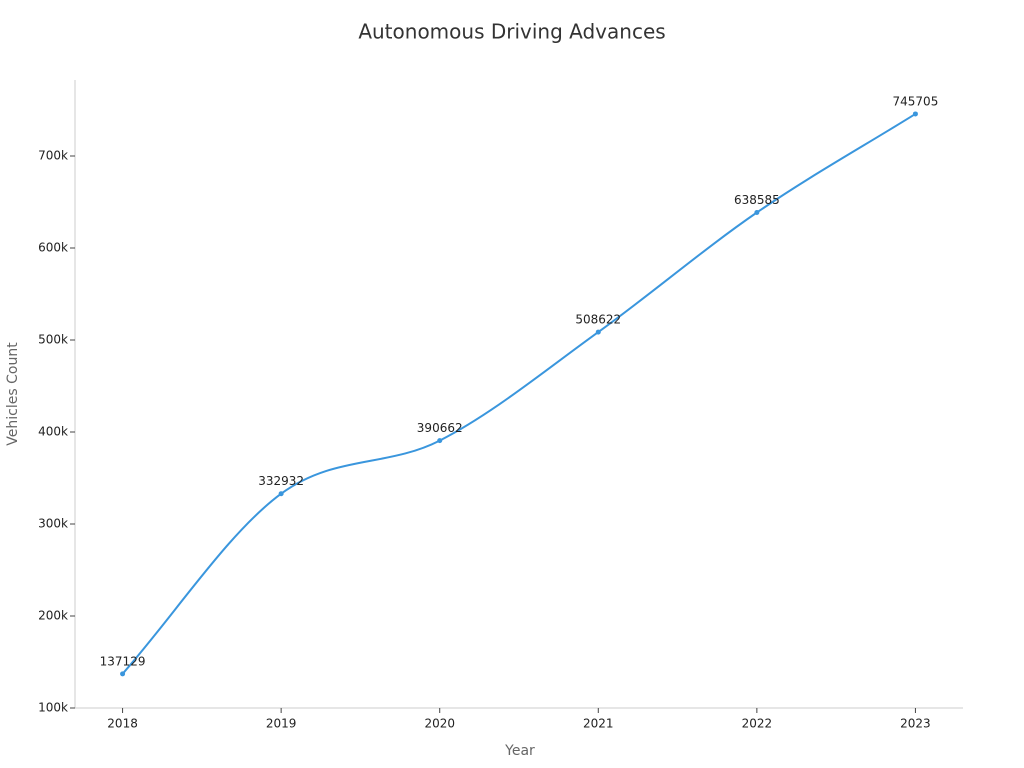  Describe the element at coordinates (53, 247) in the screenshot. I see `y-tick-label: 600k` at that location.